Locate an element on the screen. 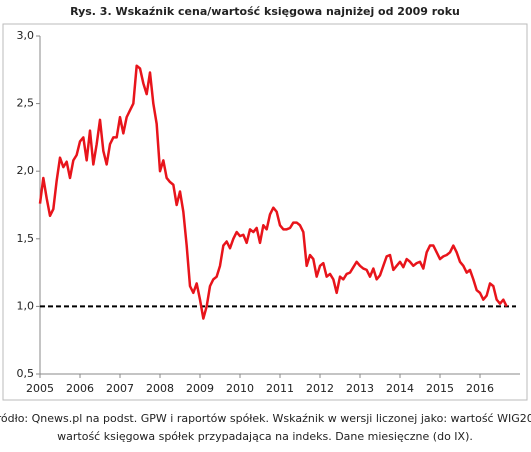 The height and width of the screenshot is (452, 531). x-tick-label: 2008 is located at coordinates (160, 388).